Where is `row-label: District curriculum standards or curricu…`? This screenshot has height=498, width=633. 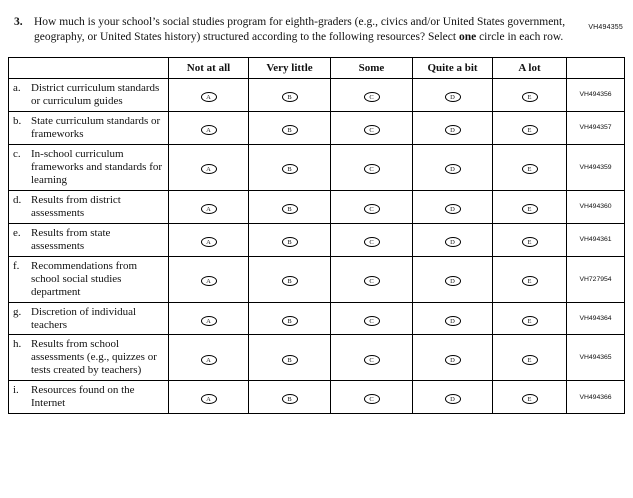
row-label: District curriculum standards or curricu… is located at coordinates (95, 94).